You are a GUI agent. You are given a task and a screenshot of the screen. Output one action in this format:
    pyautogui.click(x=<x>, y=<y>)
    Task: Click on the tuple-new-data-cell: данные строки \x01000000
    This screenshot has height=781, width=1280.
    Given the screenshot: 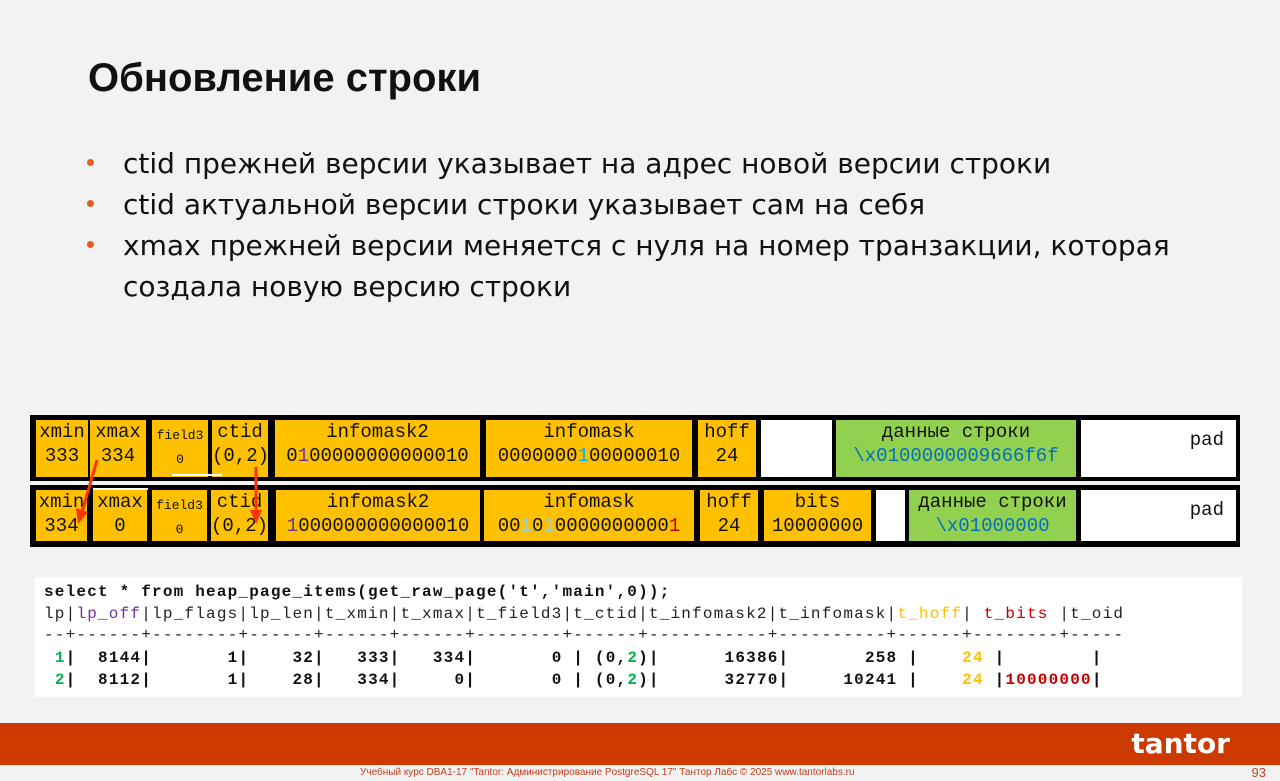 What is the action you would take?
    pyautogui.click(x=992, y=515)
    